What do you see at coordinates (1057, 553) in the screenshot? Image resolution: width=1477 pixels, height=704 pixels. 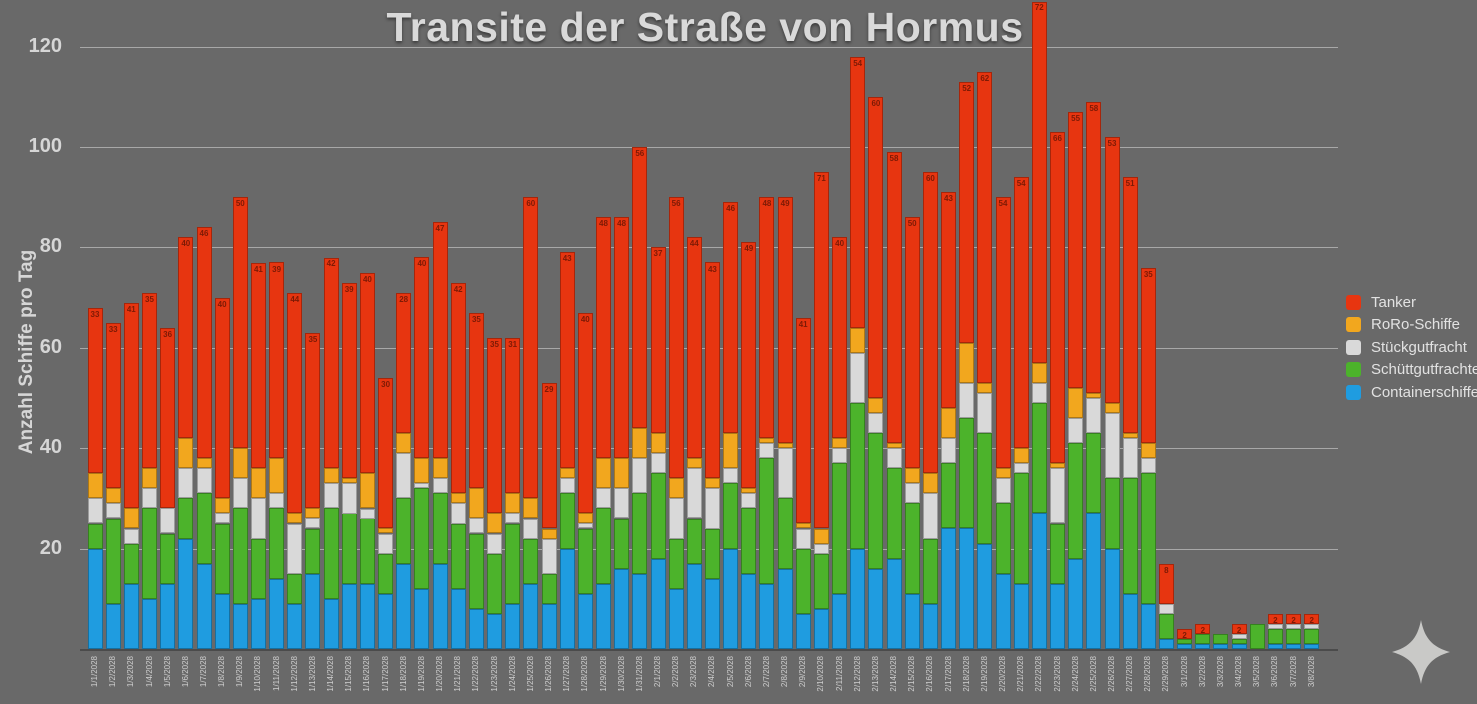 I see `bar-segment-schüttgutfrachter-2/23/2028` at bounding box center [1057, 553].